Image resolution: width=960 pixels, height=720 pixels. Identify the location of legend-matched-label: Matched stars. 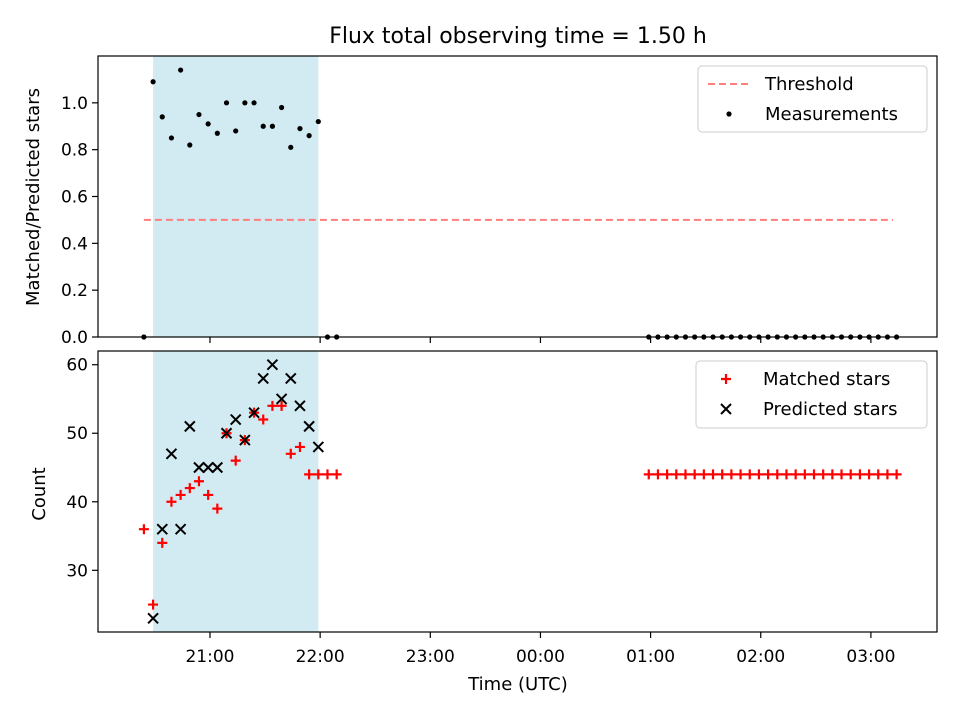
(826, 379).